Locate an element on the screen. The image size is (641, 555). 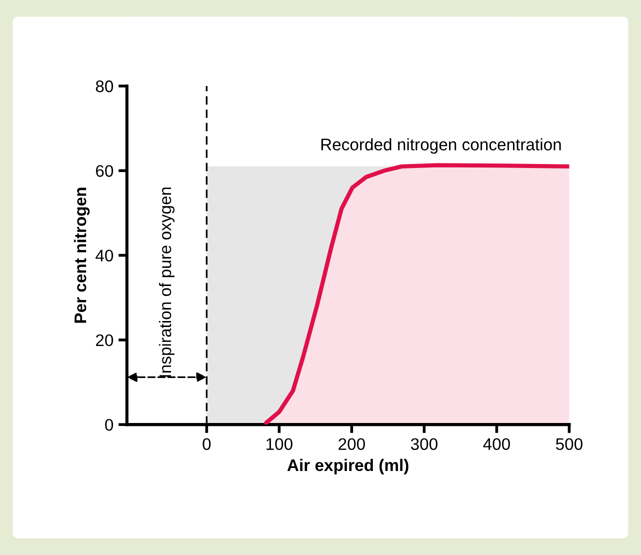
y-axis-title: Per cent nitrogen is located at coordinates (82, 255).